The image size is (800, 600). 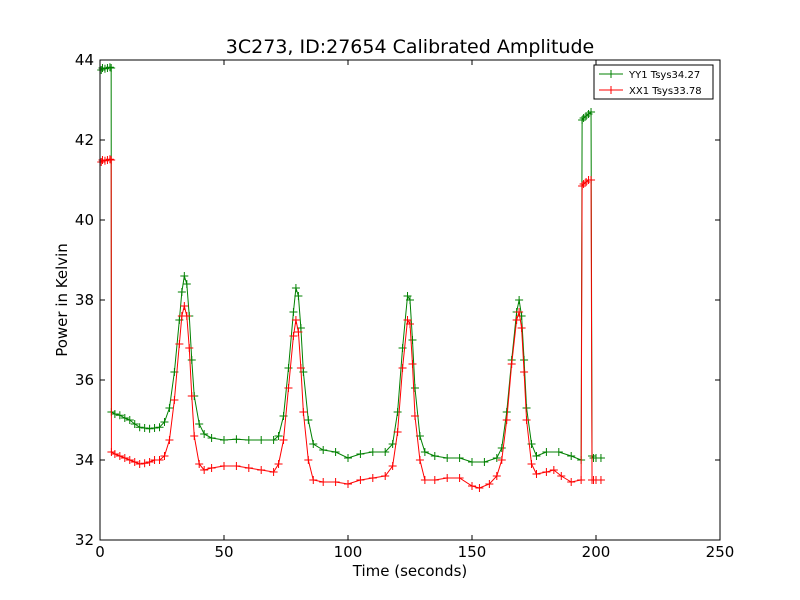 I want to click on x-tick-label: 200, so click(x=596, y=552).